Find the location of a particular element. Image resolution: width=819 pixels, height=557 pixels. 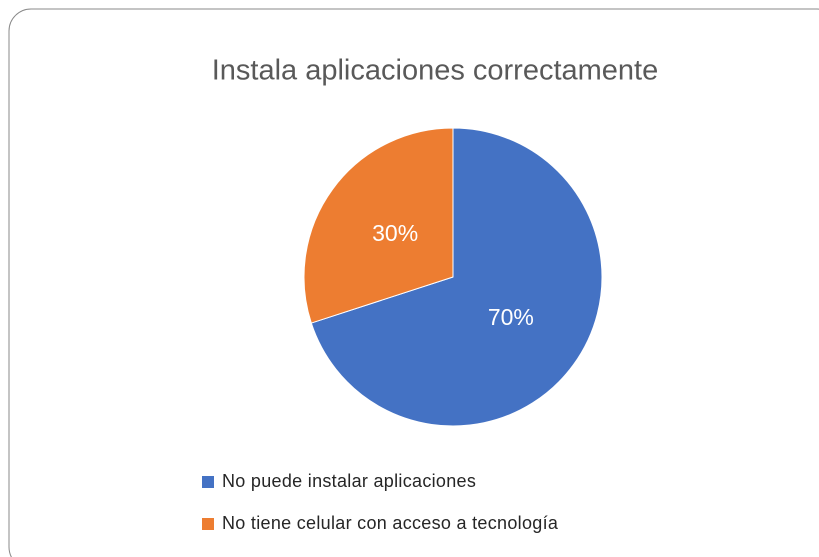

legend-label: No puede instalar aplicaciones is located at coordinates (349, 481).